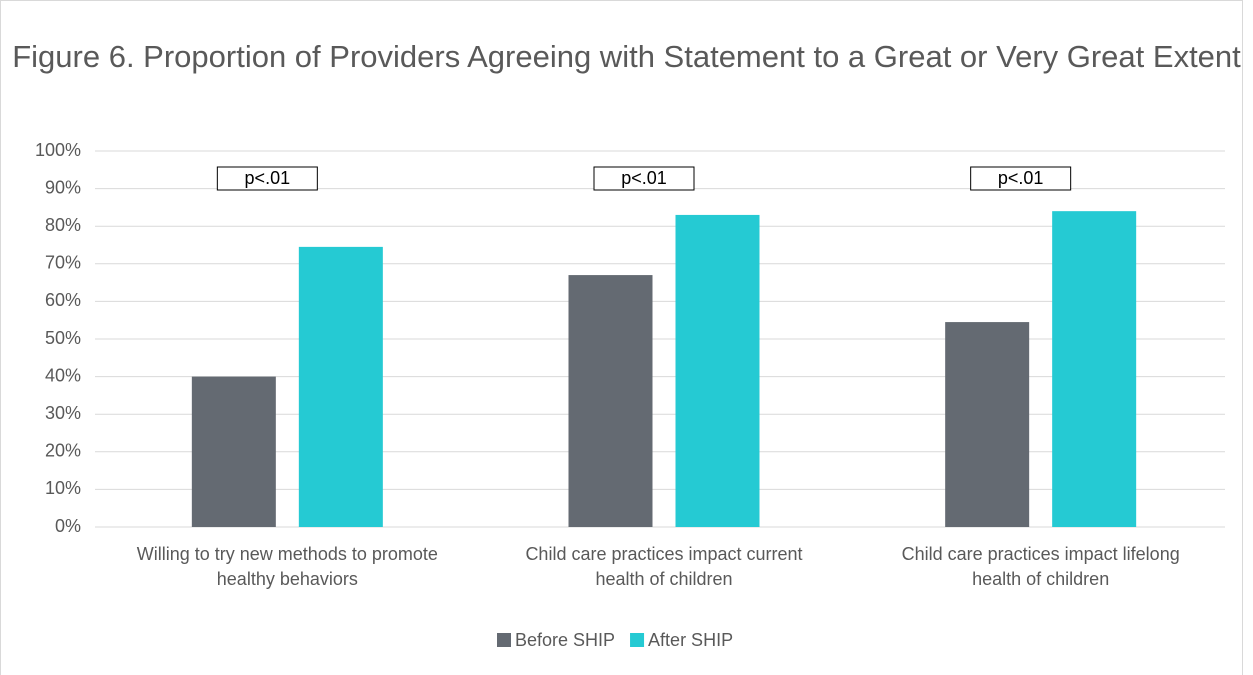 This screenshot has width=1253, height=675. What do you see at coordinates (63, 225) in the screenshot?
I see `y-tick-label: 80%` at bounding box center [63, 225].